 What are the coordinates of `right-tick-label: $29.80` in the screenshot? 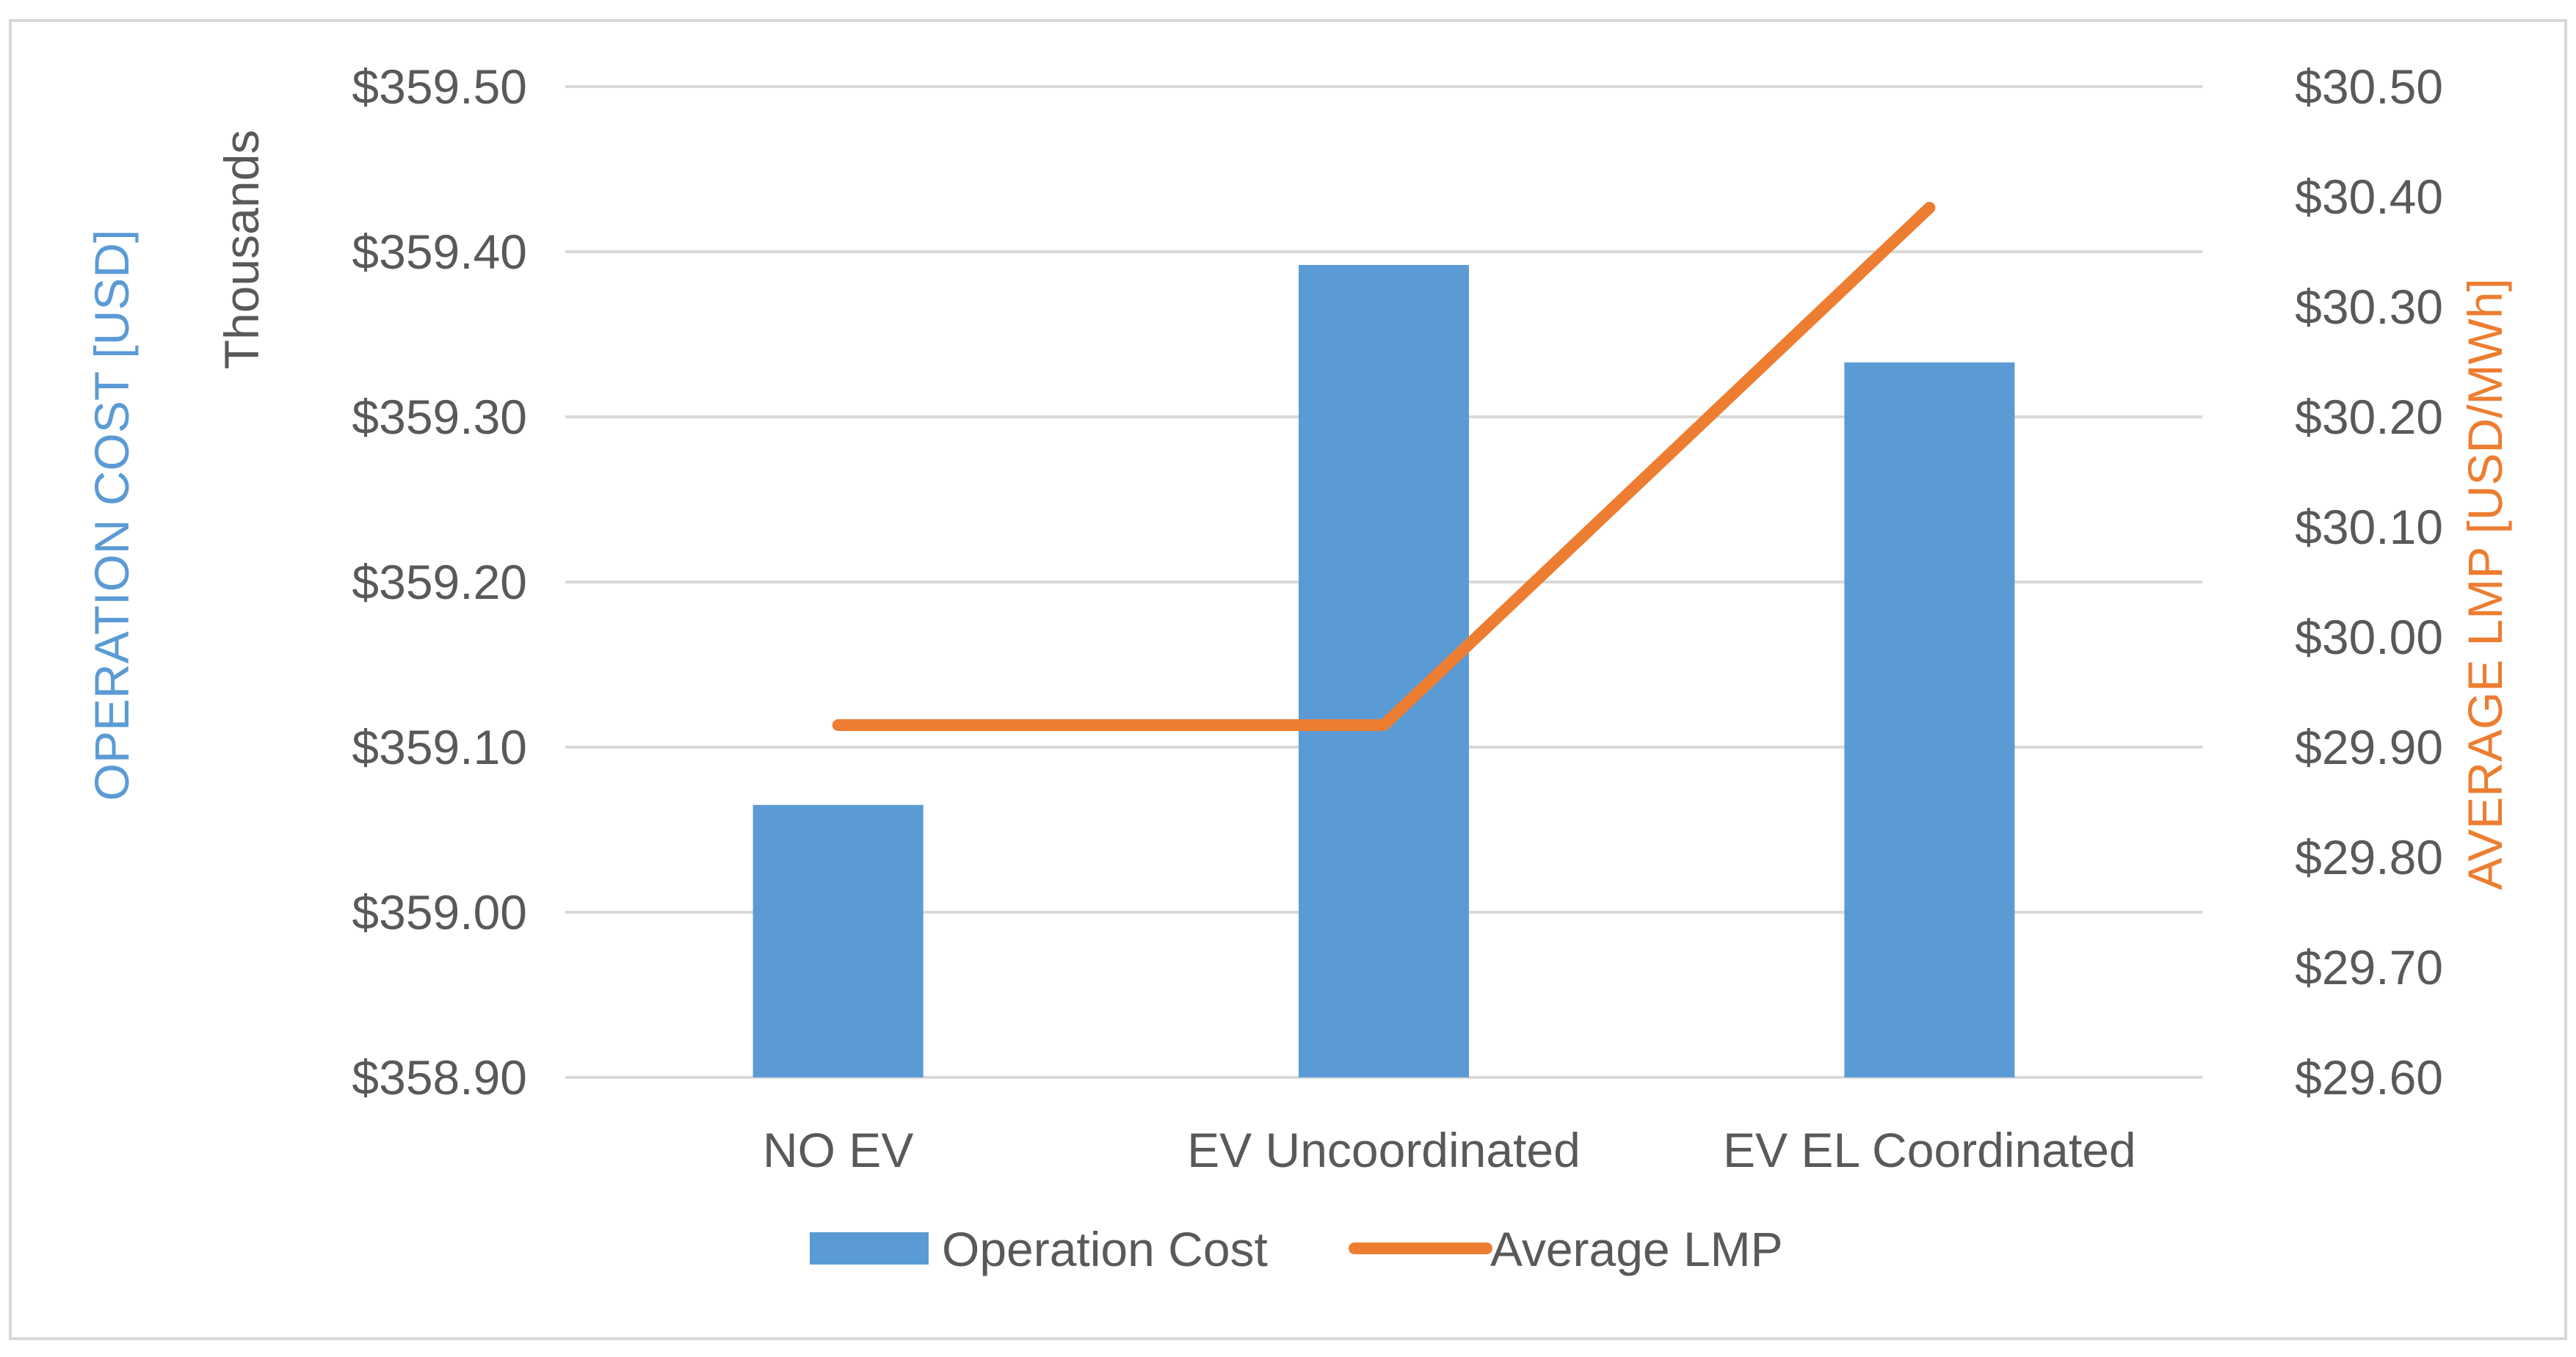 It's located at (2369, 857).